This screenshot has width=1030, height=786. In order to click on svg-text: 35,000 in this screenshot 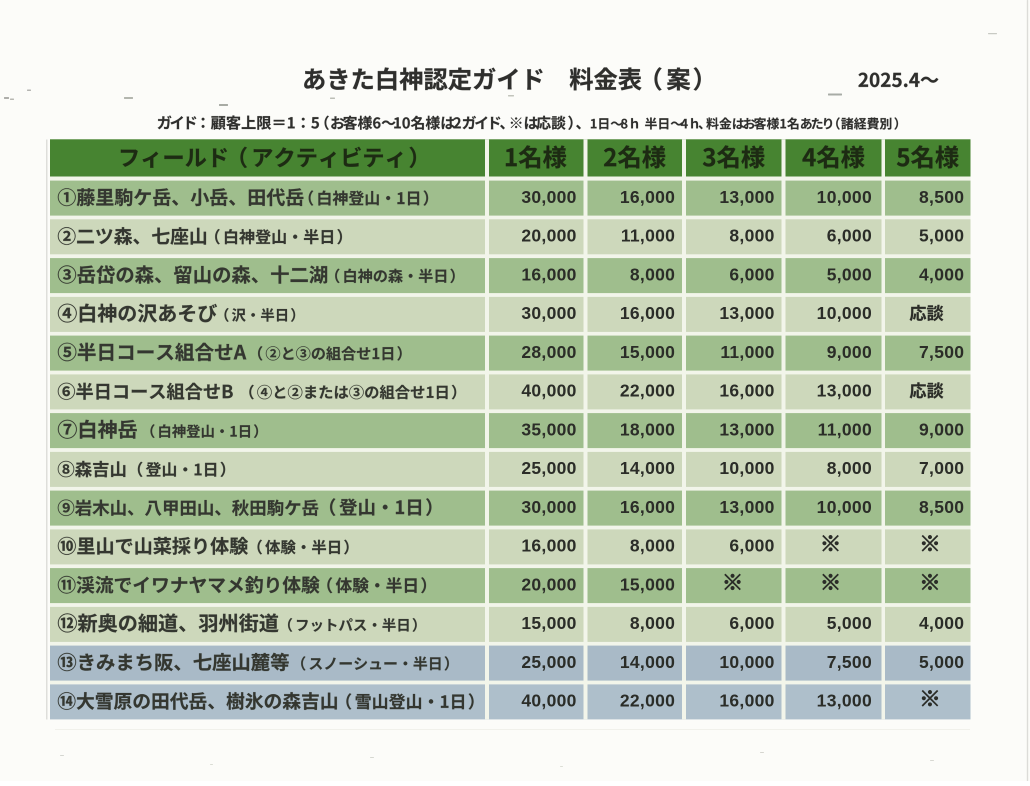, I will do `click(548, 429)`.